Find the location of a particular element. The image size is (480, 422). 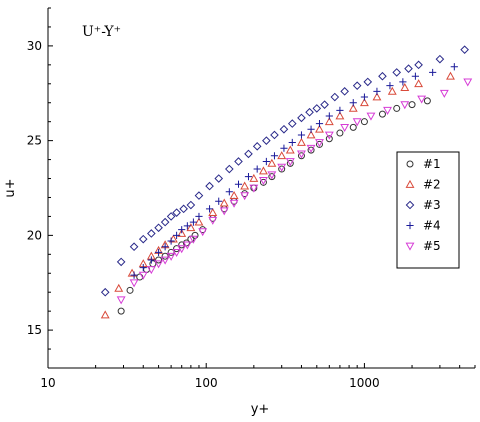

y-tick-label: 30 is located at coordinates (34, 46).